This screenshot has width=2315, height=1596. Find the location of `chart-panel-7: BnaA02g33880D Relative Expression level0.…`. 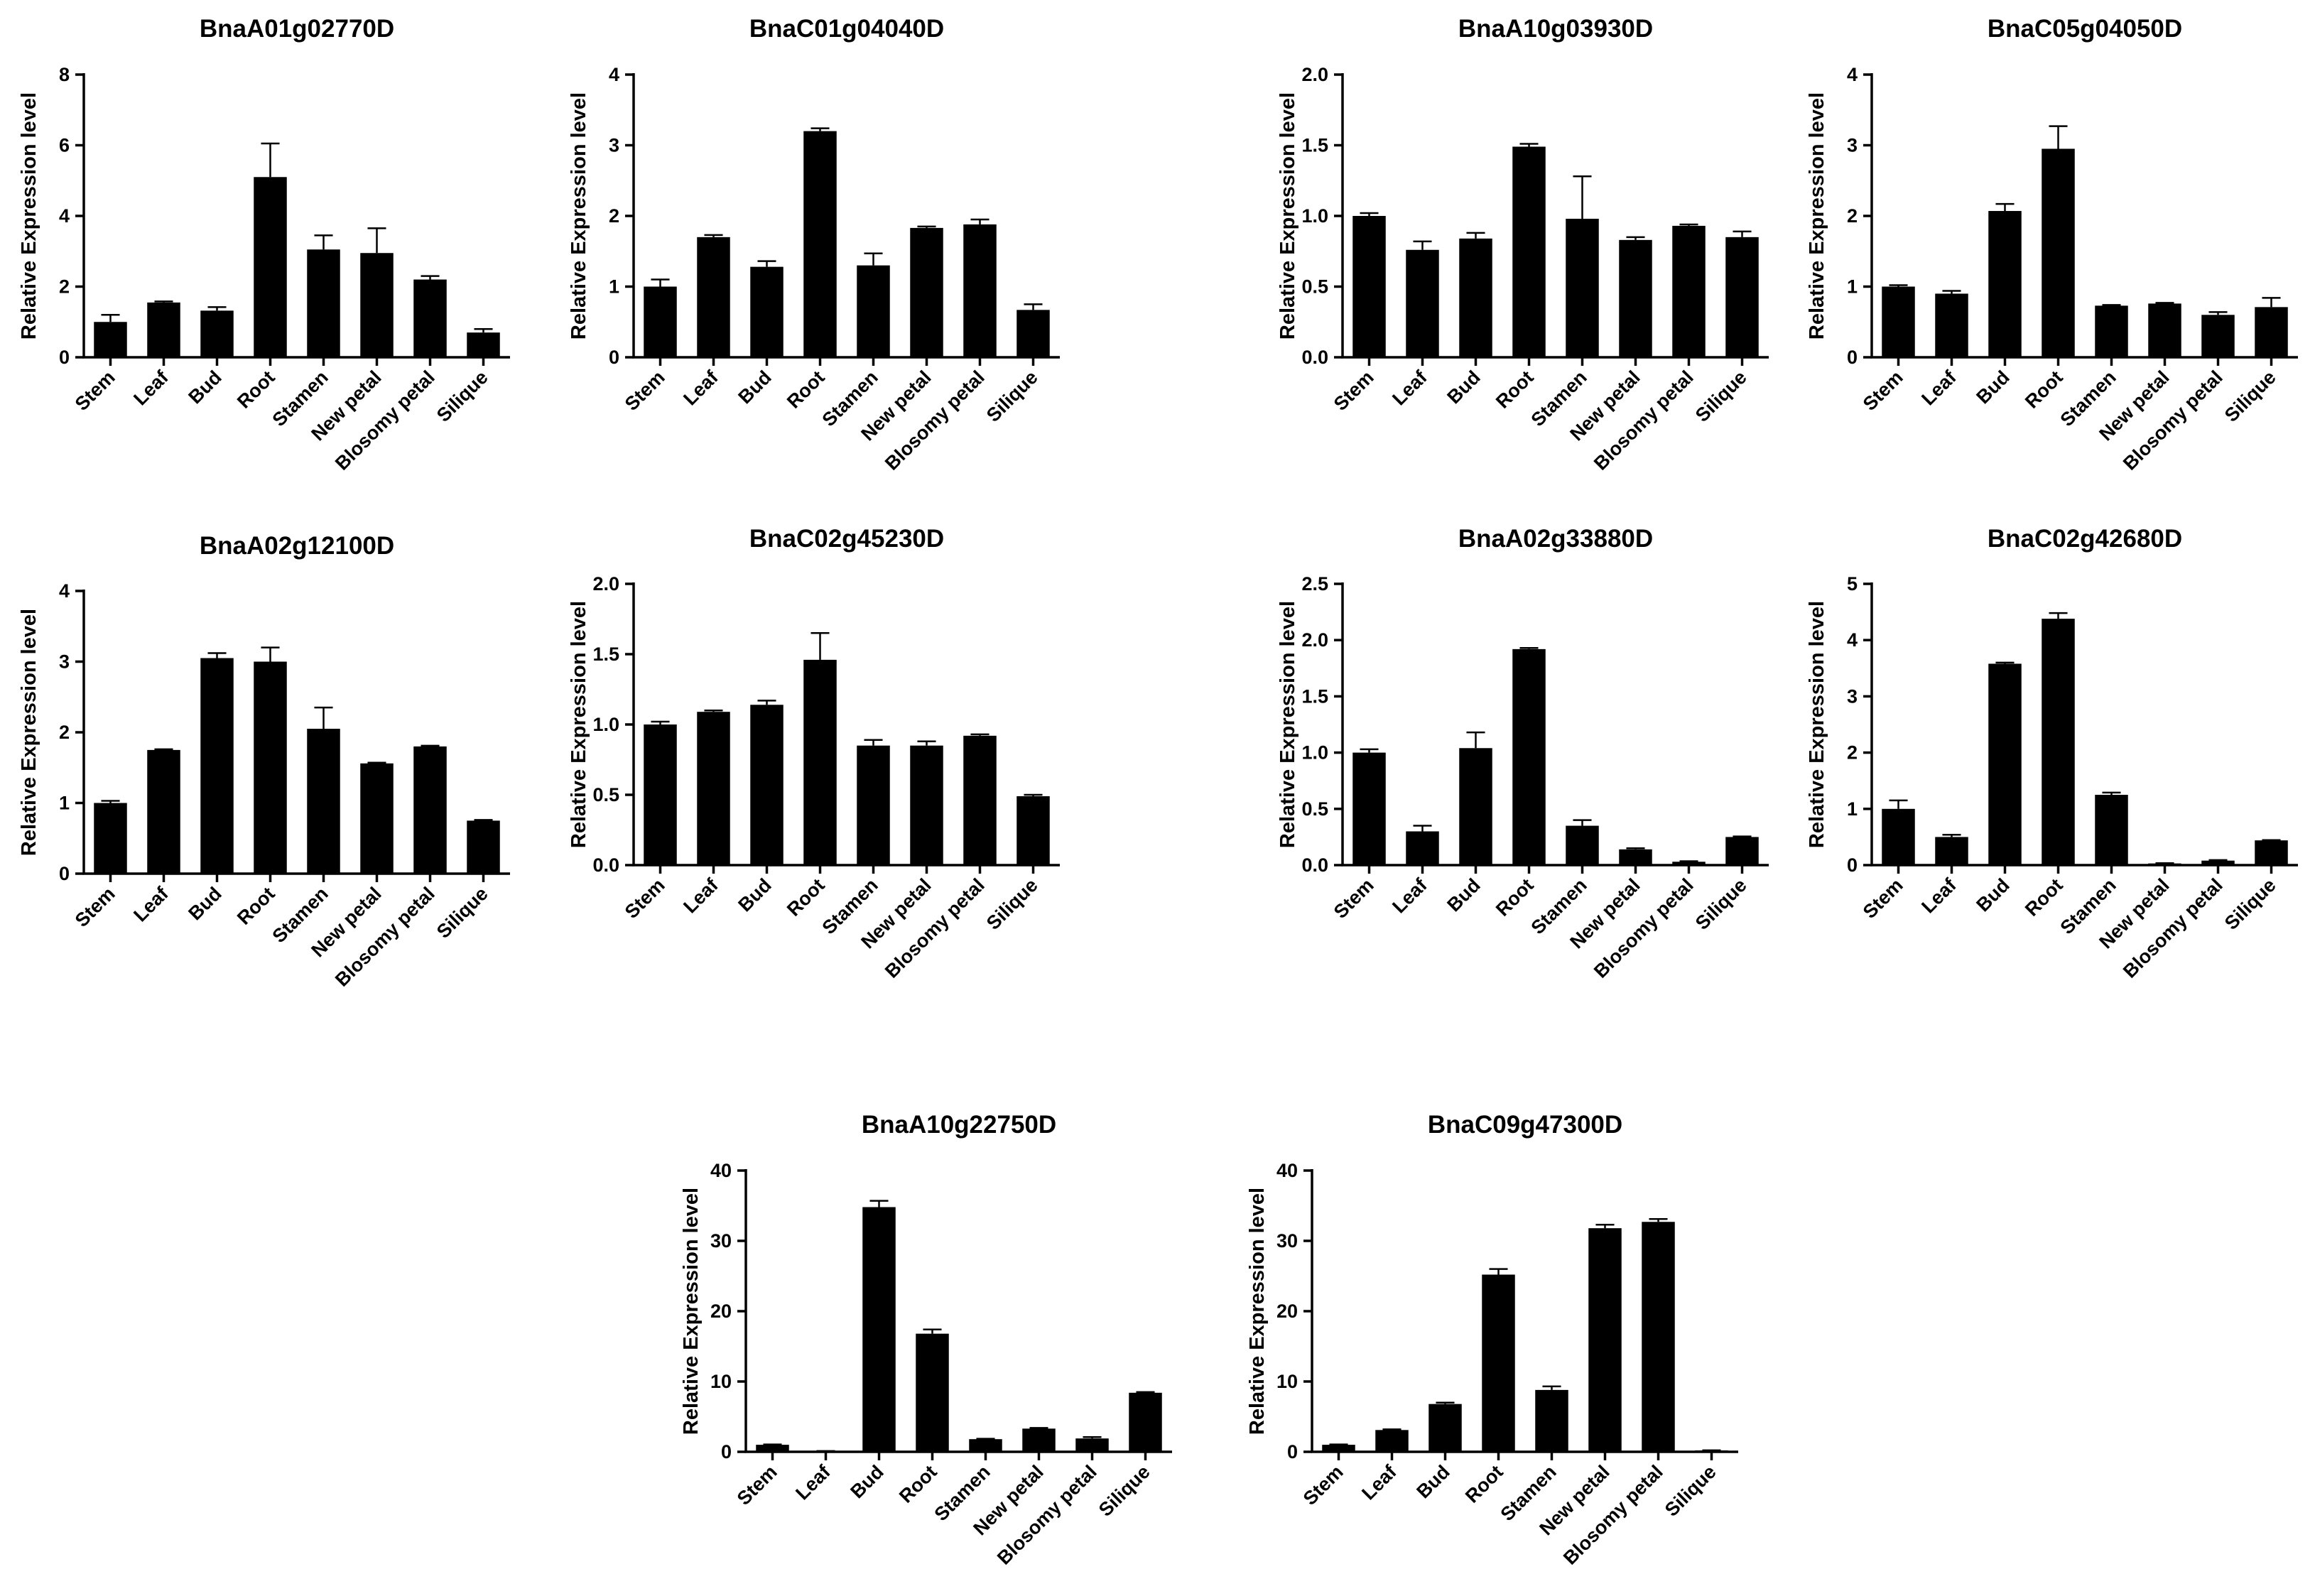

chart-panel-7: BnaA02g33880D Relative Expression level0.… is located at coordinates (1522, 753).